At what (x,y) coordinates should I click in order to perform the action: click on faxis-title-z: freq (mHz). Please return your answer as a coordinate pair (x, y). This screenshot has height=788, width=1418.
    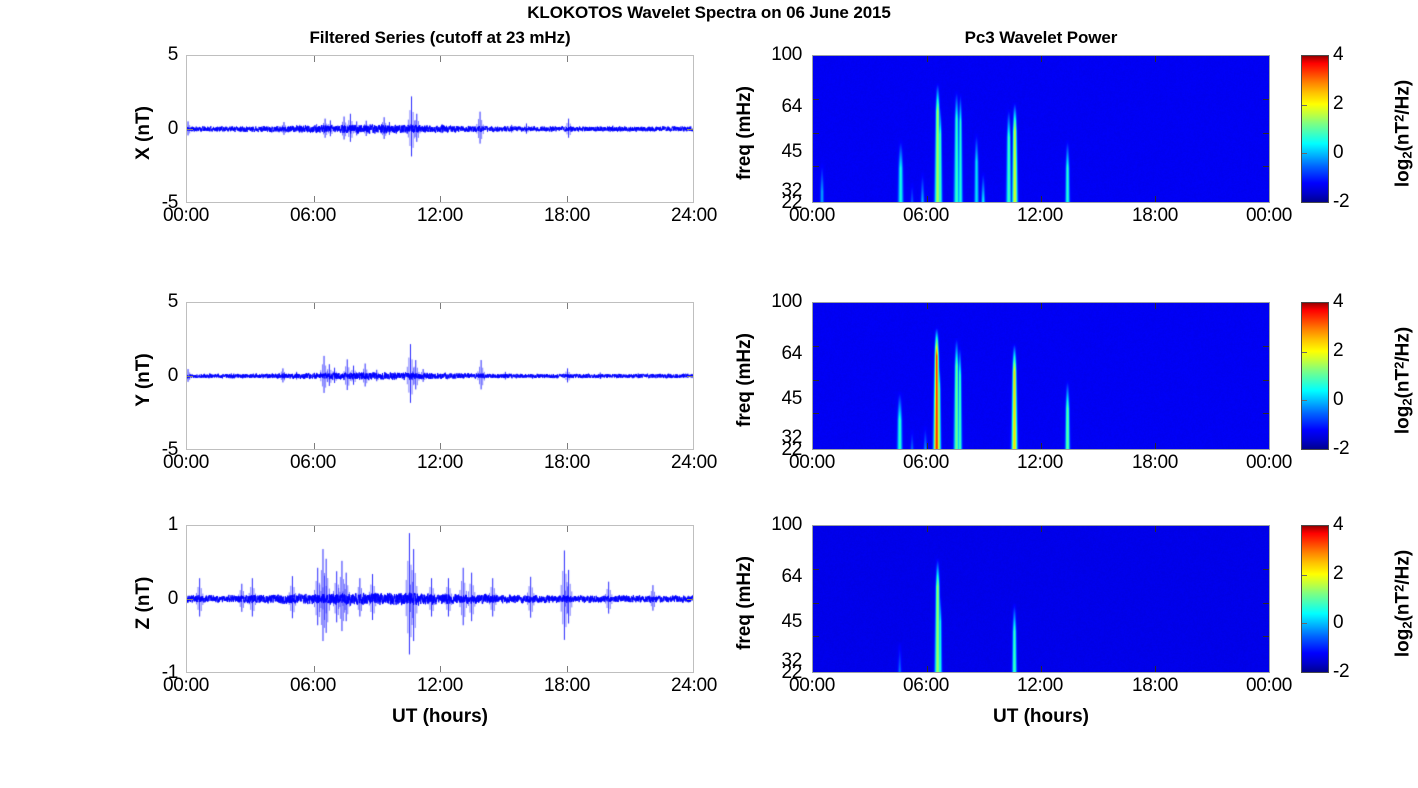
    Looking at the image, I should click on (744, 603).